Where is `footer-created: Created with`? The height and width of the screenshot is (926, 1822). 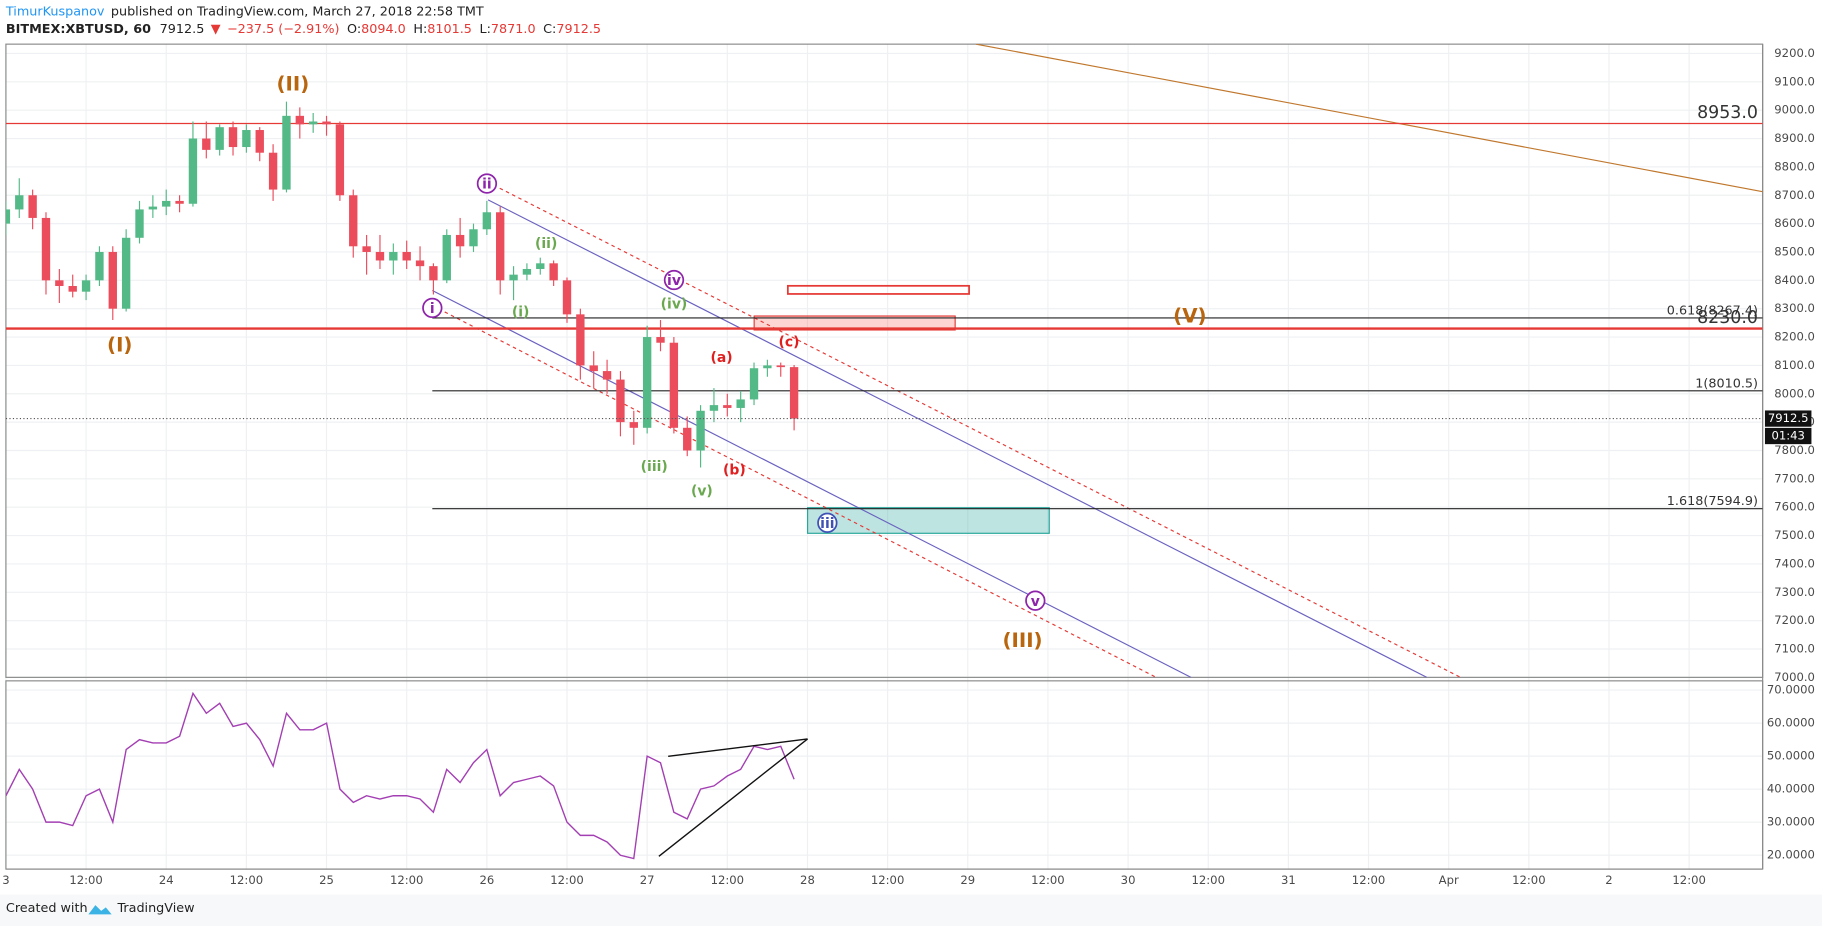
footer-created: Created with is located at coordinates (47, 908).